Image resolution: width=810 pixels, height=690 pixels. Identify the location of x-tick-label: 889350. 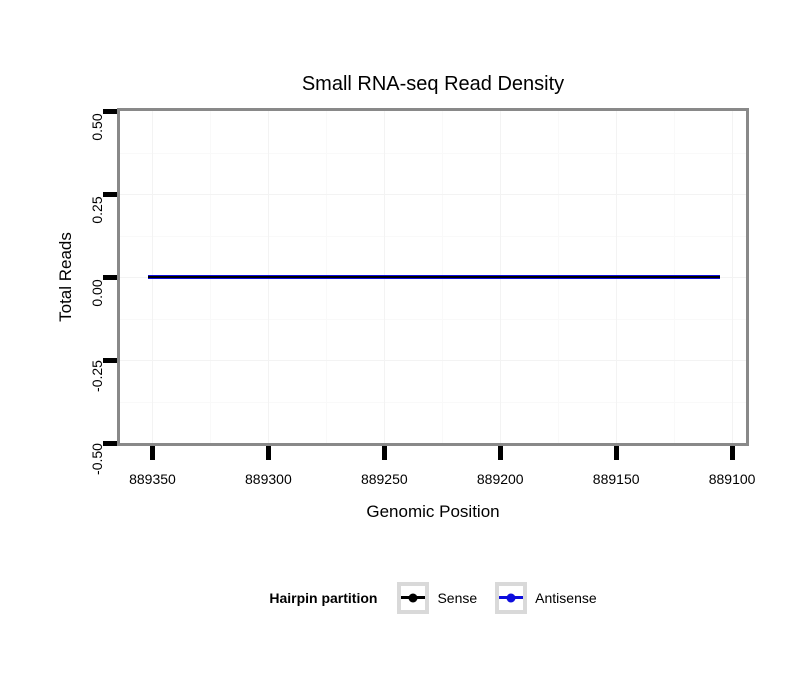
(152, 479).